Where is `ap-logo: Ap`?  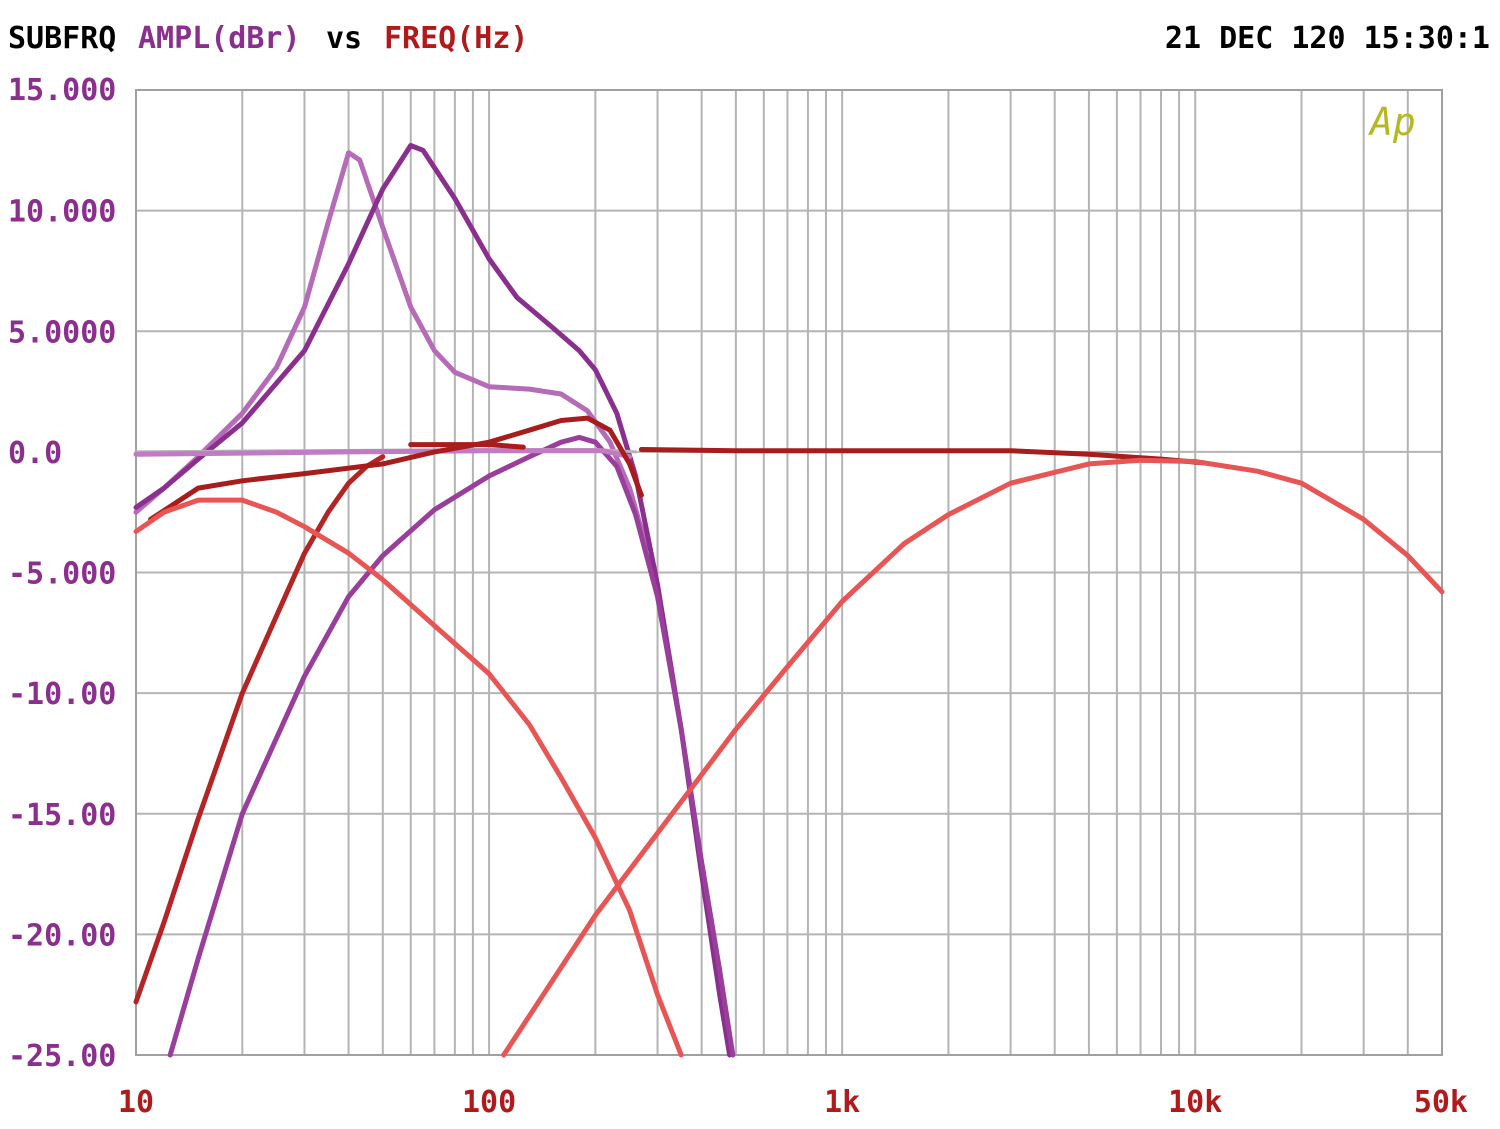 ap-logo: Ap is located at coordinates (1392, 122).